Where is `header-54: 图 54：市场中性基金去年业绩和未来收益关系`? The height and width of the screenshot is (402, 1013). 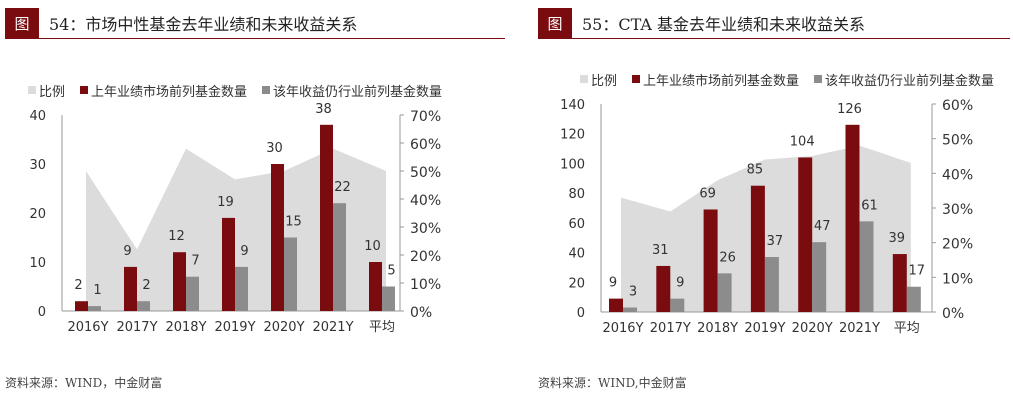
header-54: 图 54：市场中性基金去年业绩和未来收益关系 is located at coordinates (255, 23).